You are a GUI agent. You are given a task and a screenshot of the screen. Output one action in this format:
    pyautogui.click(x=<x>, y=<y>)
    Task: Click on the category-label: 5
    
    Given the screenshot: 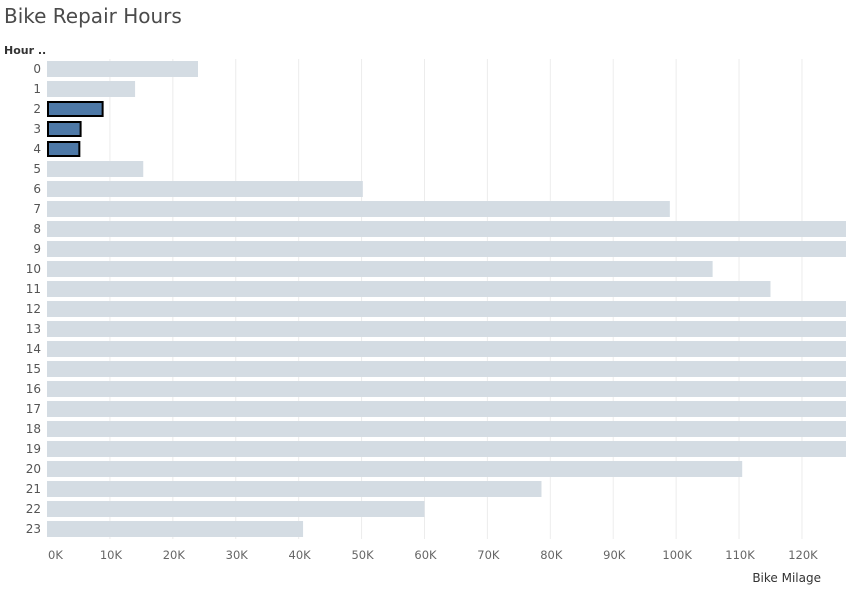 What is the action you would take?
    pyautogui.click(x=37, y=169)
    